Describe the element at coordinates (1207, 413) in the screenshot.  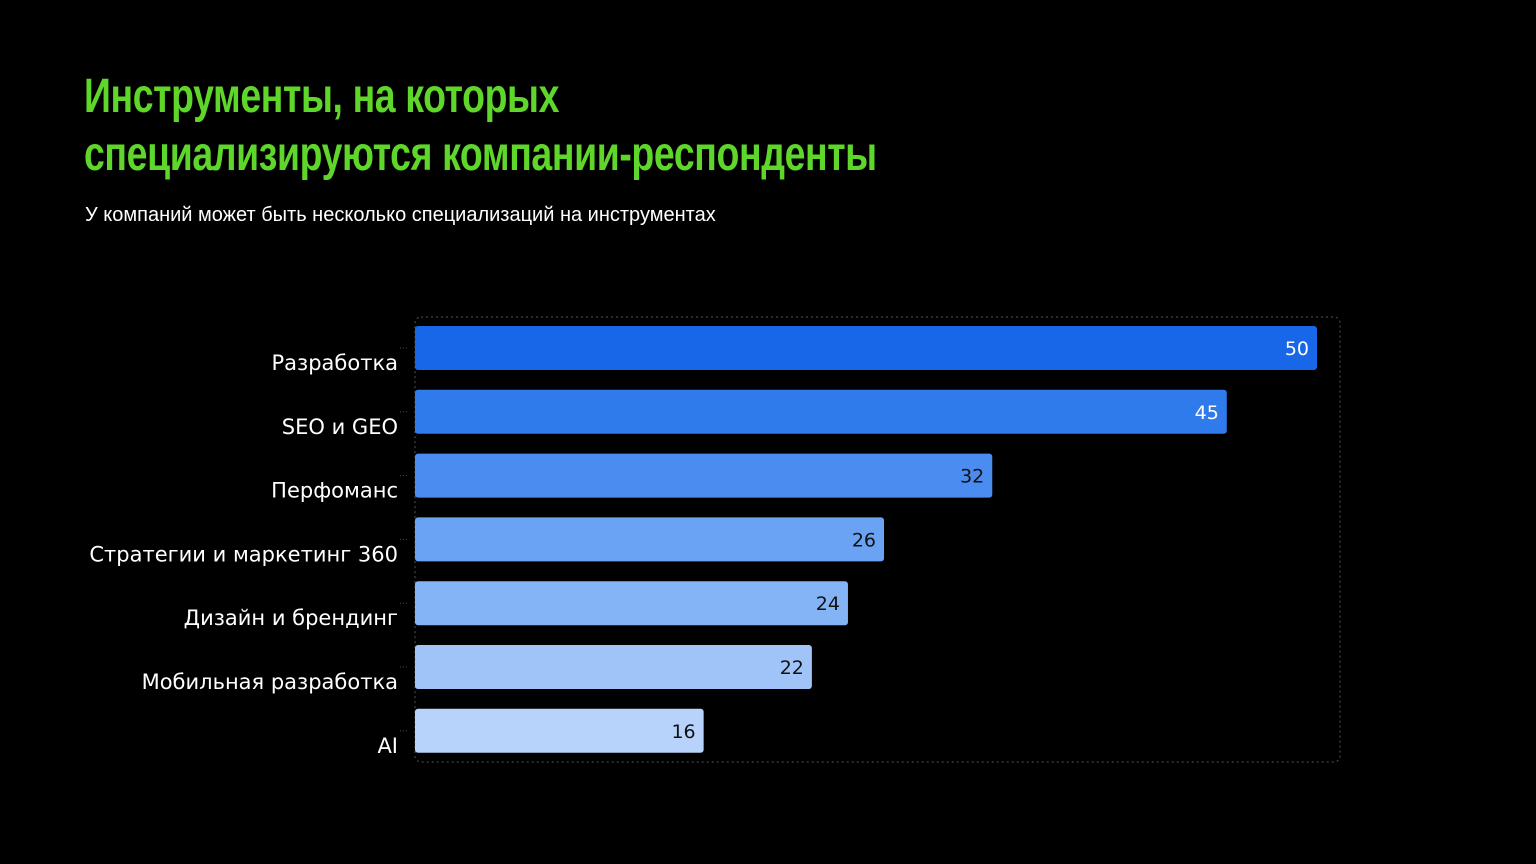
I see `data-label: 45` at that location.